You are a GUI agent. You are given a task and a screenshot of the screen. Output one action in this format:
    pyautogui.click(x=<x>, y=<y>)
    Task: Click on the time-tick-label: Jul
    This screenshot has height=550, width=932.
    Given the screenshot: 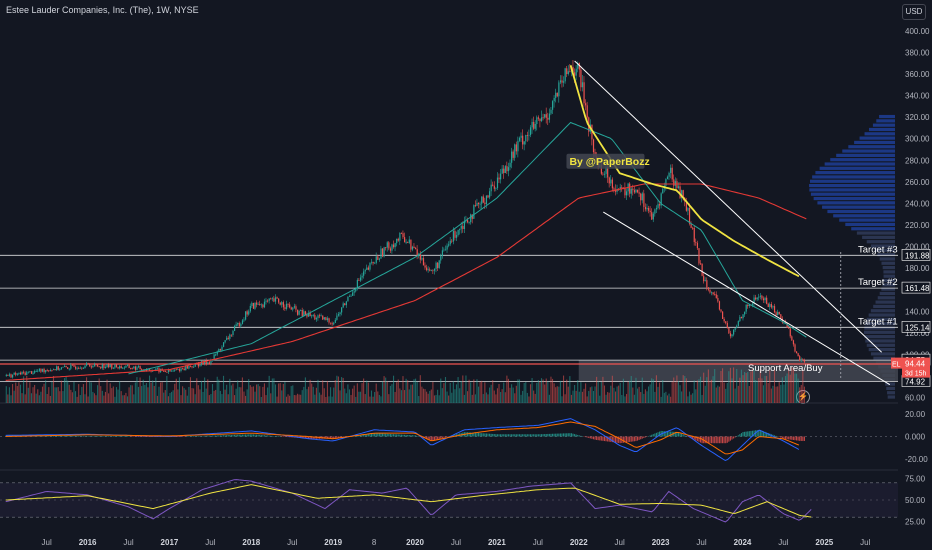 What is the action you would take?
    pyautogui.click(x=783, y=542)
    